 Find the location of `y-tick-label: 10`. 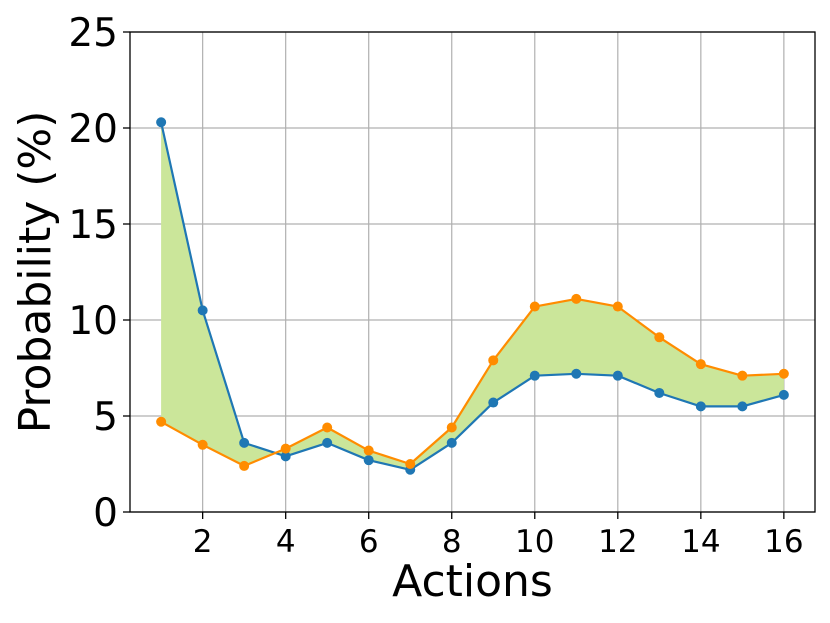

y-tick-label: 10 is located at coordinates (93, 321).